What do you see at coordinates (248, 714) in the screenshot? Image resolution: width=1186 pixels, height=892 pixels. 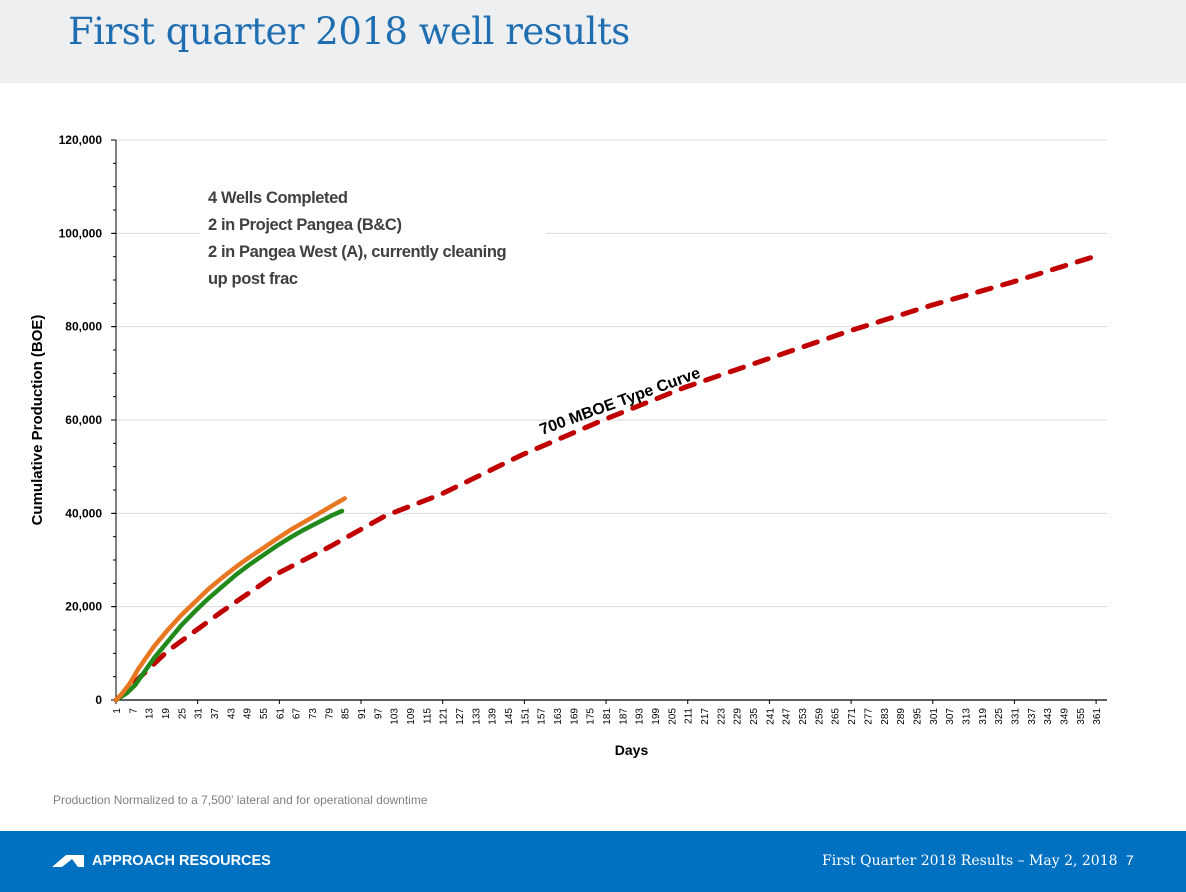 I see `x-tick-label: 49` at bounding box center [248, 714].